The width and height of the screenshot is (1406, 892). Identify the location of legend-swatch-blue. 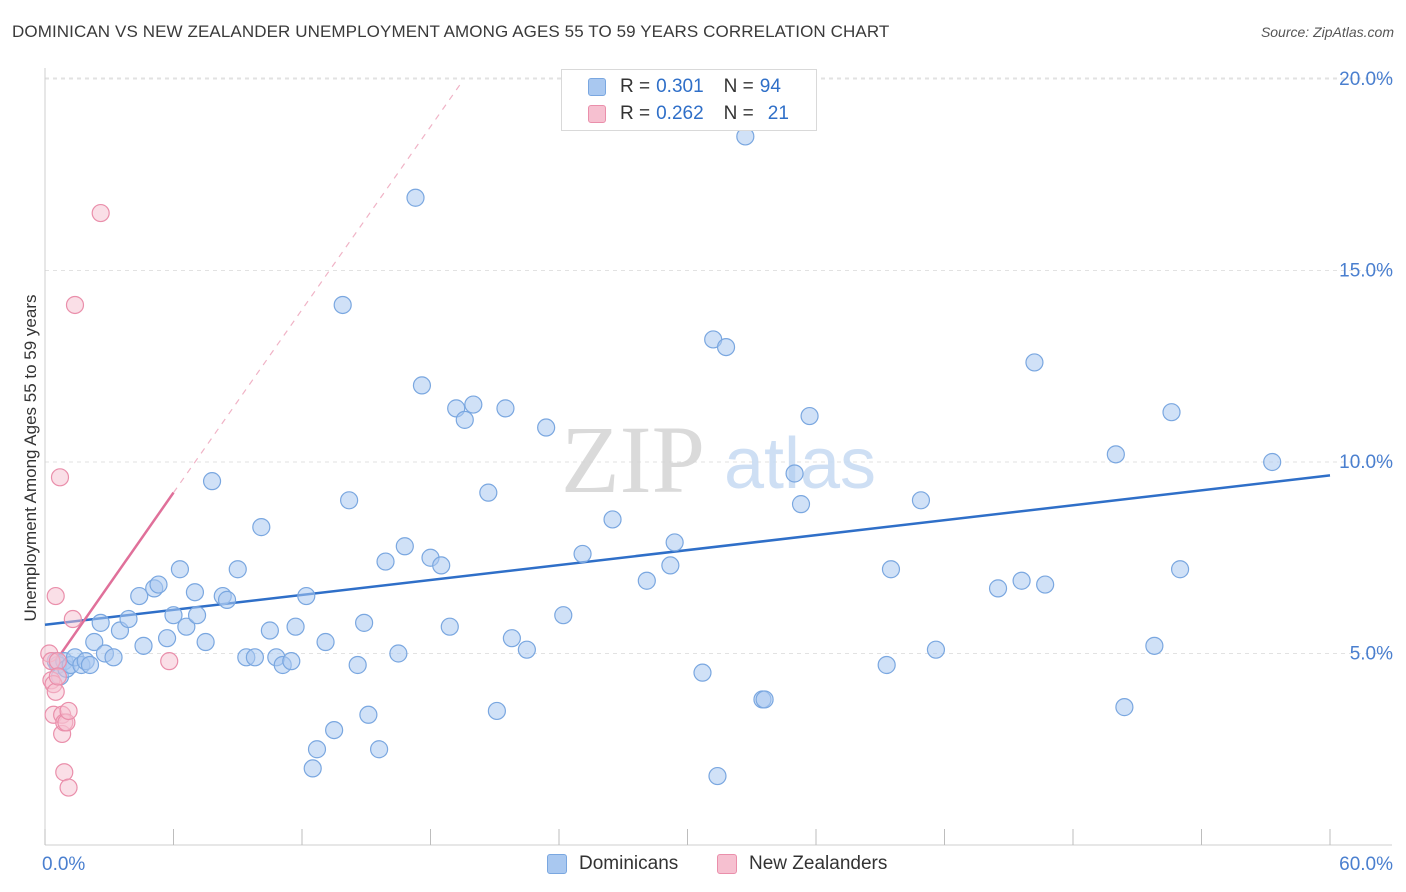
(597, 87).